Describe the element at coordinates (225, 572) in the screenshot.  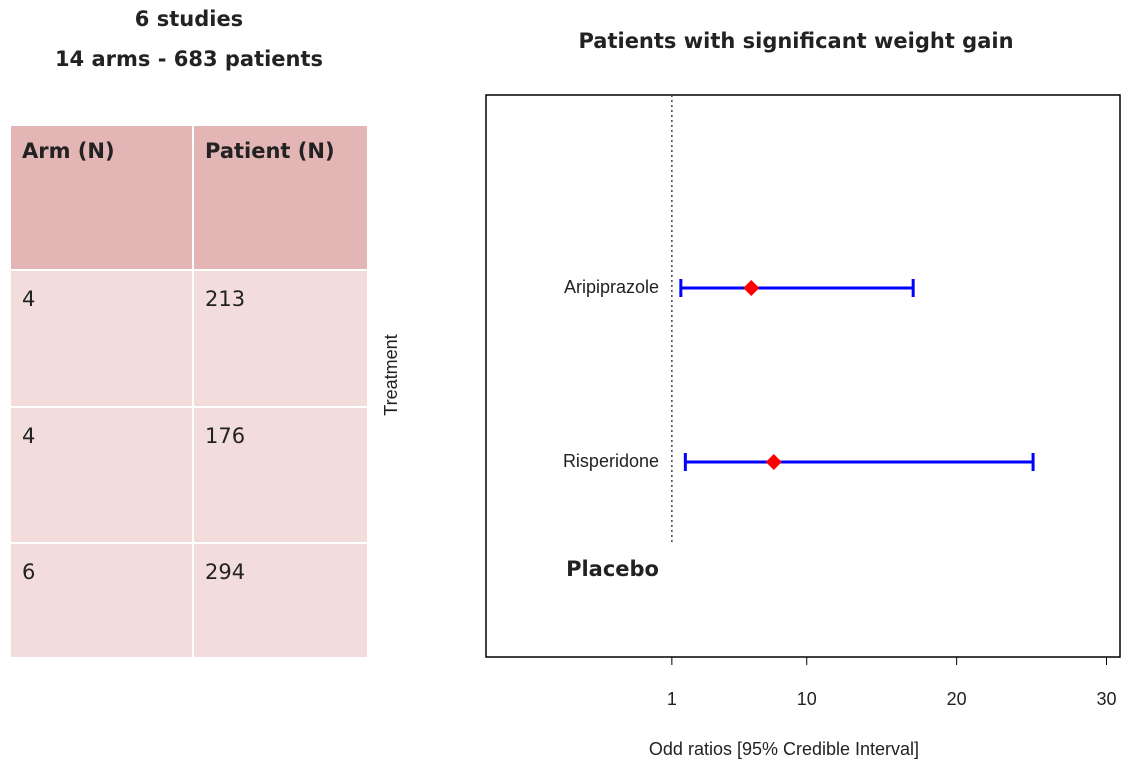
I see `table-cell-text: 294` at that location.